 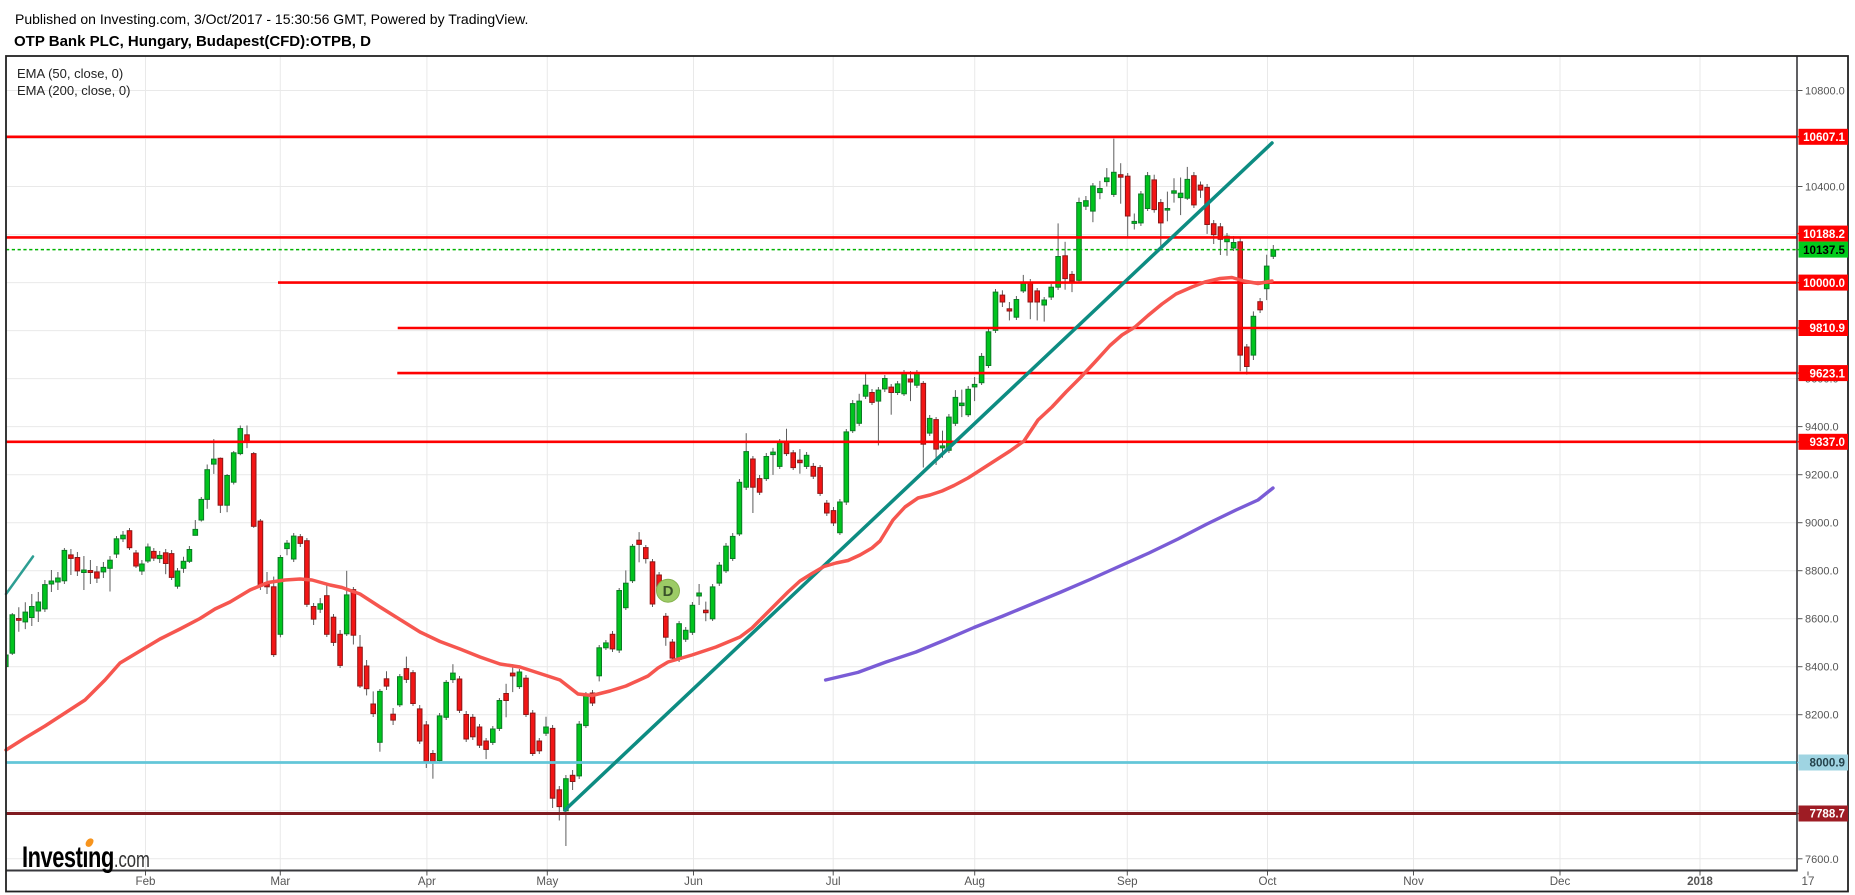 What do you see at coordinates (1822, 668) in the screenshot?
I see `svg-text: 8400.0` at bounding box center [1822, 668].